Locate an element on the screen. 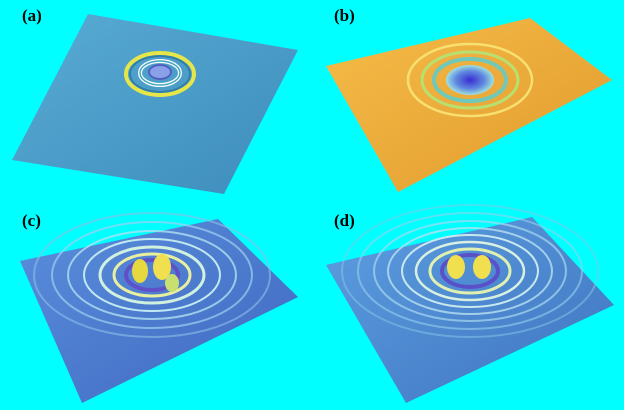 This screenshot has height=410, width=624. panel-label: (a) is located at coordinates (32, 15).